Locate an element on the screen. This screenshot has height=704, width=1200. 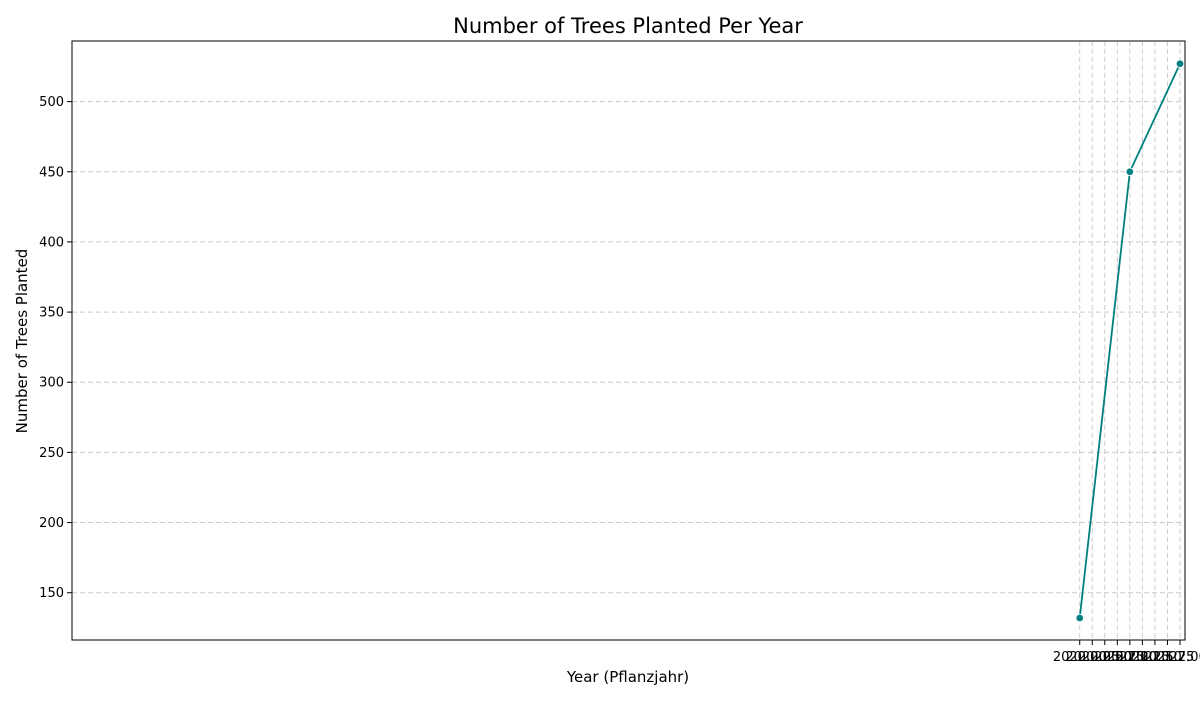
x-tick-label: 2020.00 is located at coordinates (1080, 657).